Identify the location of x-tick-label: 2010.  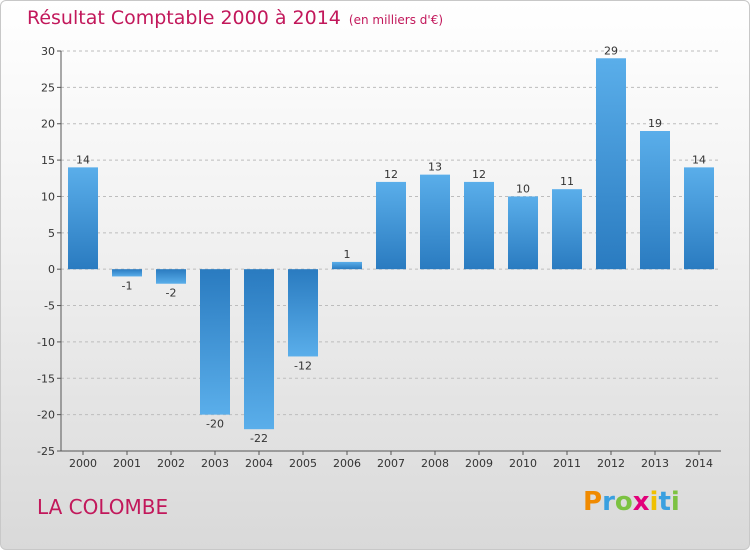
(523, 463).